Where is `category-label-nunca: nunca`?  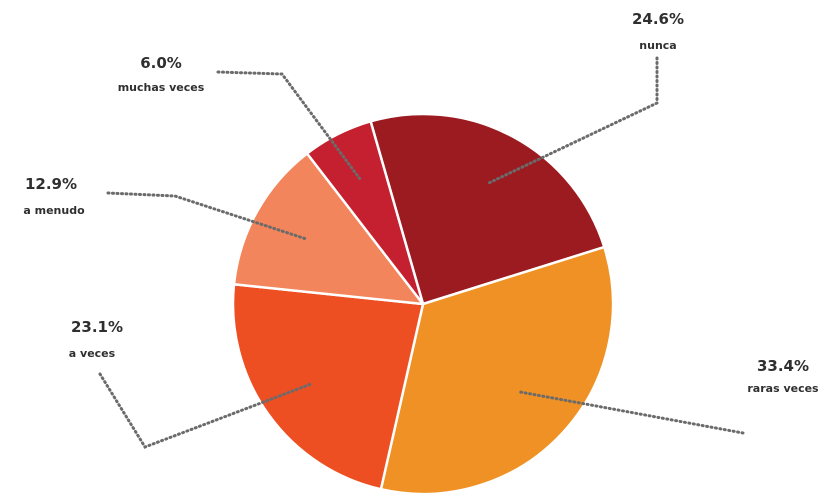
category-label-nunca: nunca is located at coordinates (657, 45).